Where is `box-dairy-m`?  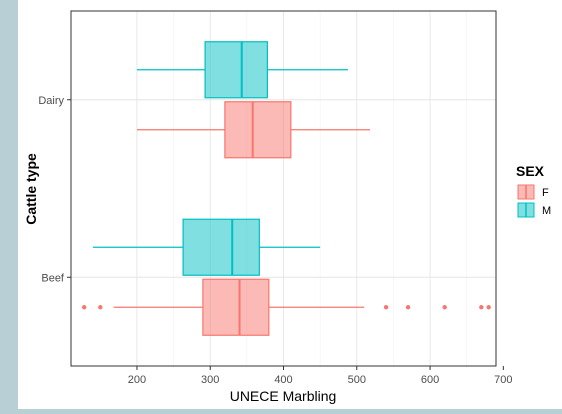
box-dairy-m is located at coordinates (242, 70).